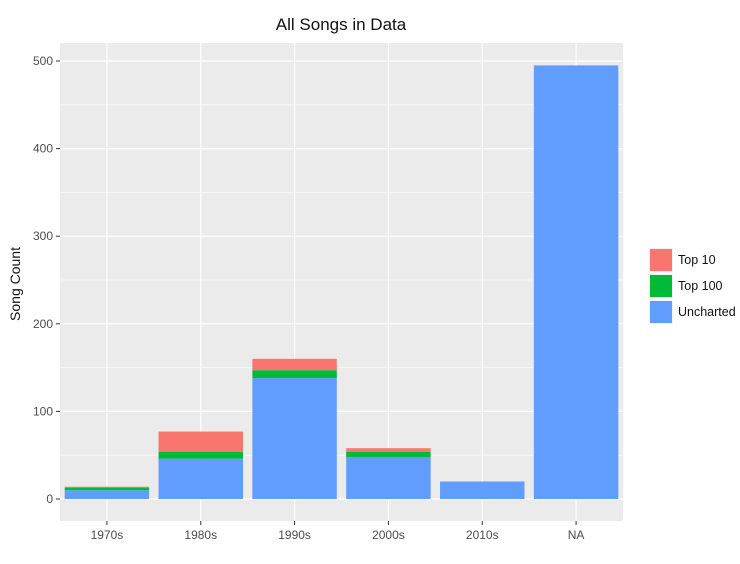 The image size is (740, 564). What do you see at coordinates (388, 477) in the screenshot?
I see `bar-uncharted-2000s` at bounding box center [388, 477].